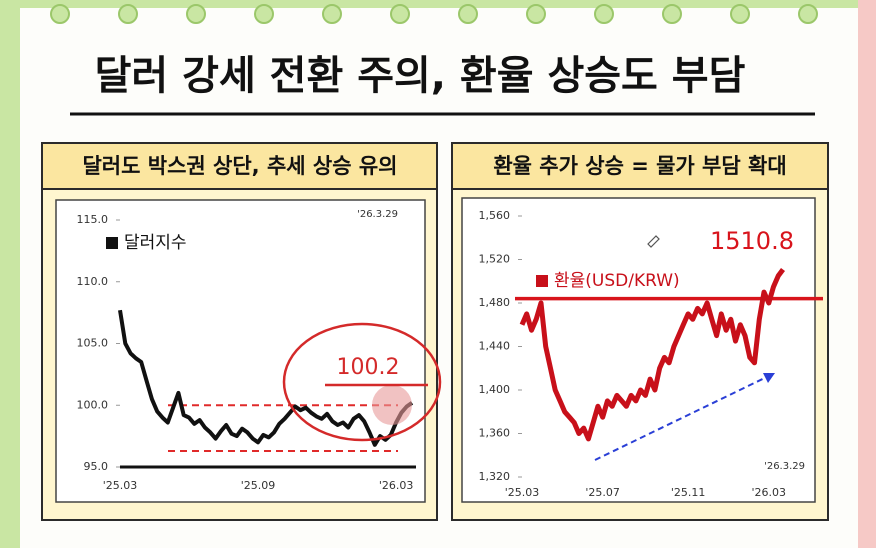 The image size is (876, 552). I want to click on y-tick-label: 100.0, so click(93, 404).